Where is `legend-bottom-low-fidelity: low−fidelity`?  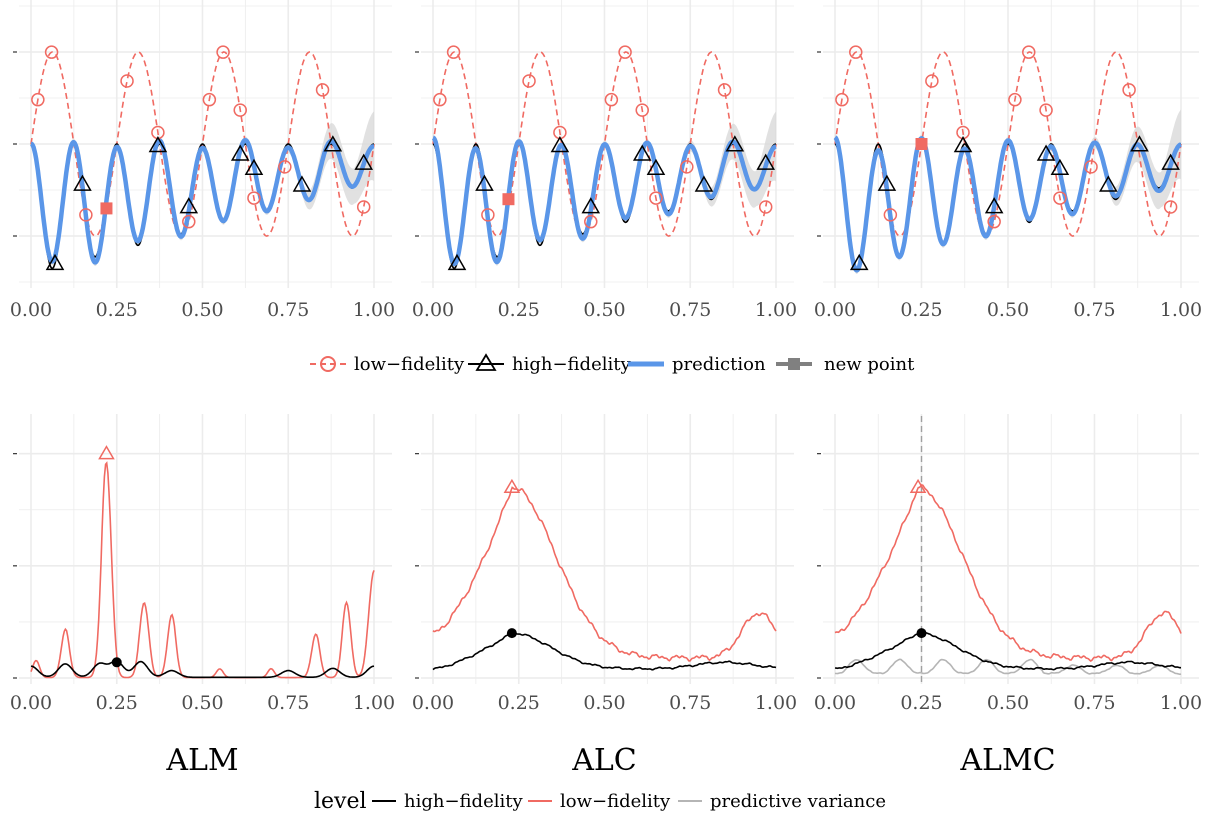 legend-bottom-low-fidelity: low−fidelity is located at coordinates (599, 801).